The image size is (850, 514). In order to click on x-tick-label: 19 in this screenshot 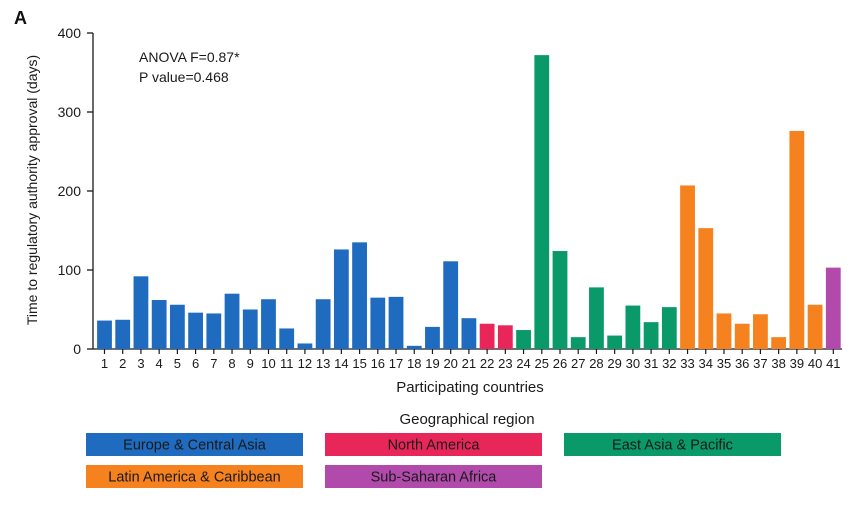, I will do `click(432, 363)`.